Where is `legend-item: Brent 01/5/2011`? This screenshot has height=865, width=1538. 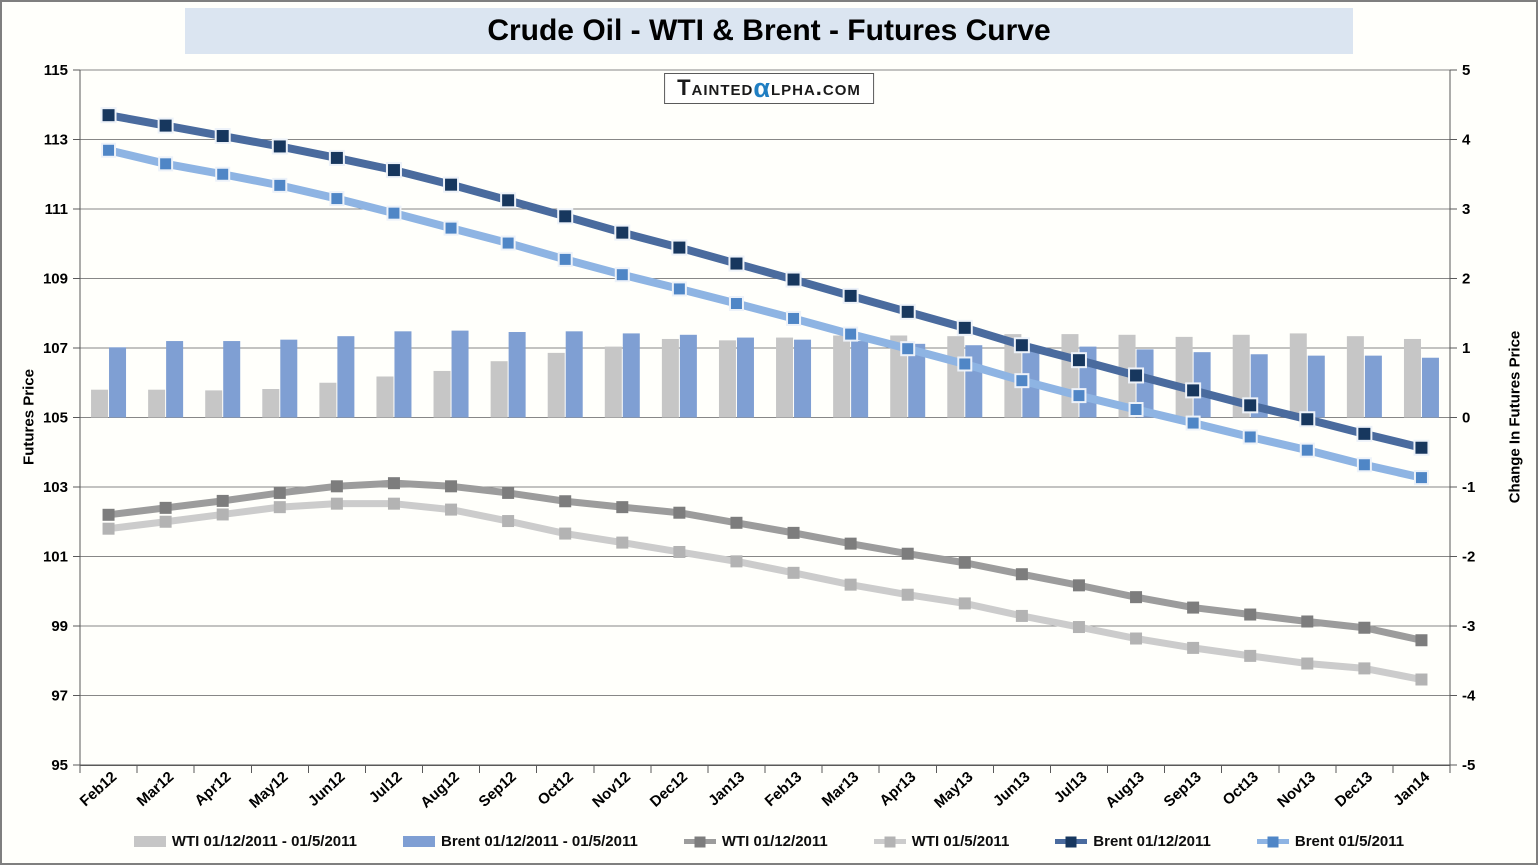
legend-item: Brent 01/5/2011 is located at coordinates (1330, 841).